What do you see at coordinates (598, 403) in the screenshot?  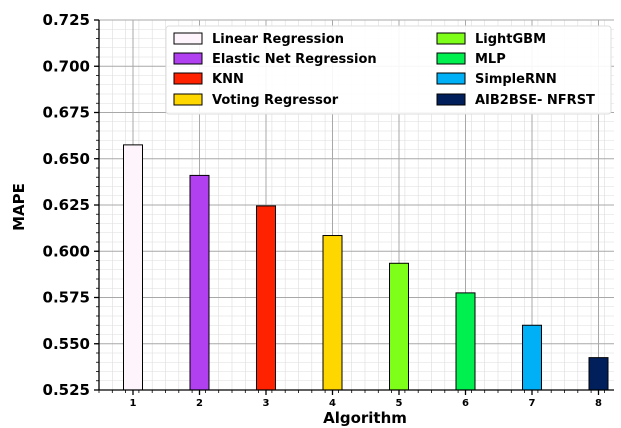 I see `x-tick-label: 8` at bounding box center [598, 403].